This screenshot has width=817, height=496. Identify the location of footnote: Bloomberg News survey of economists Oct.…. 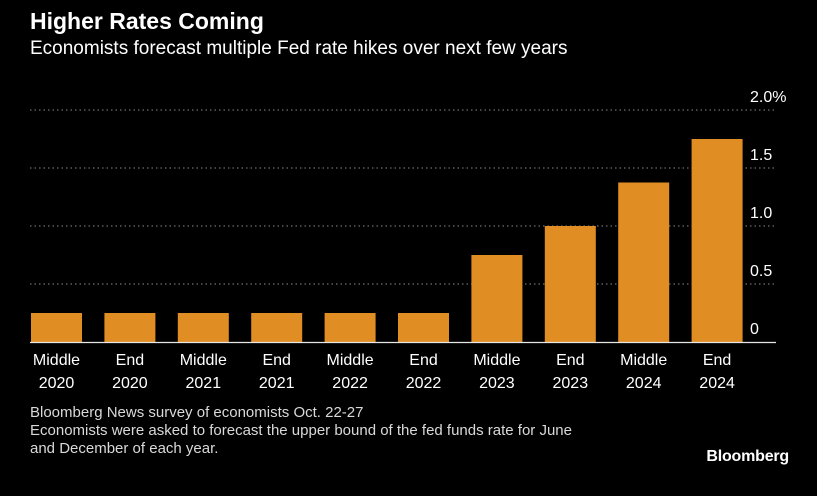
(360, 431).